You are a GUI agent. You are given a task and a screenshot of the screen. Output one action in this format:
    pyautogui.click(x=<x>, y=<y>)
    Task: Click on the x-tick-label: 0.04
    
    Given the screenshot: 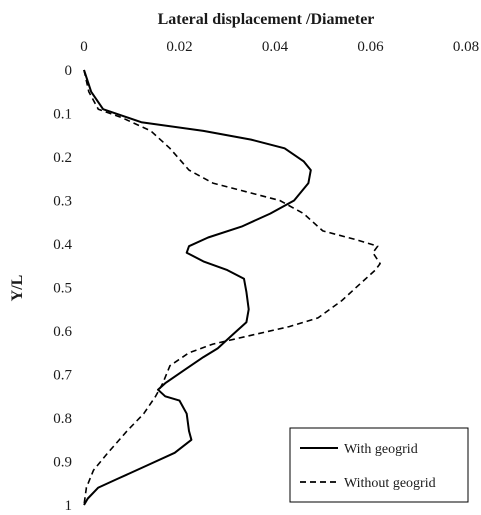 What is the action you would take?
    pyautogui.click(x=275, y=47)
    